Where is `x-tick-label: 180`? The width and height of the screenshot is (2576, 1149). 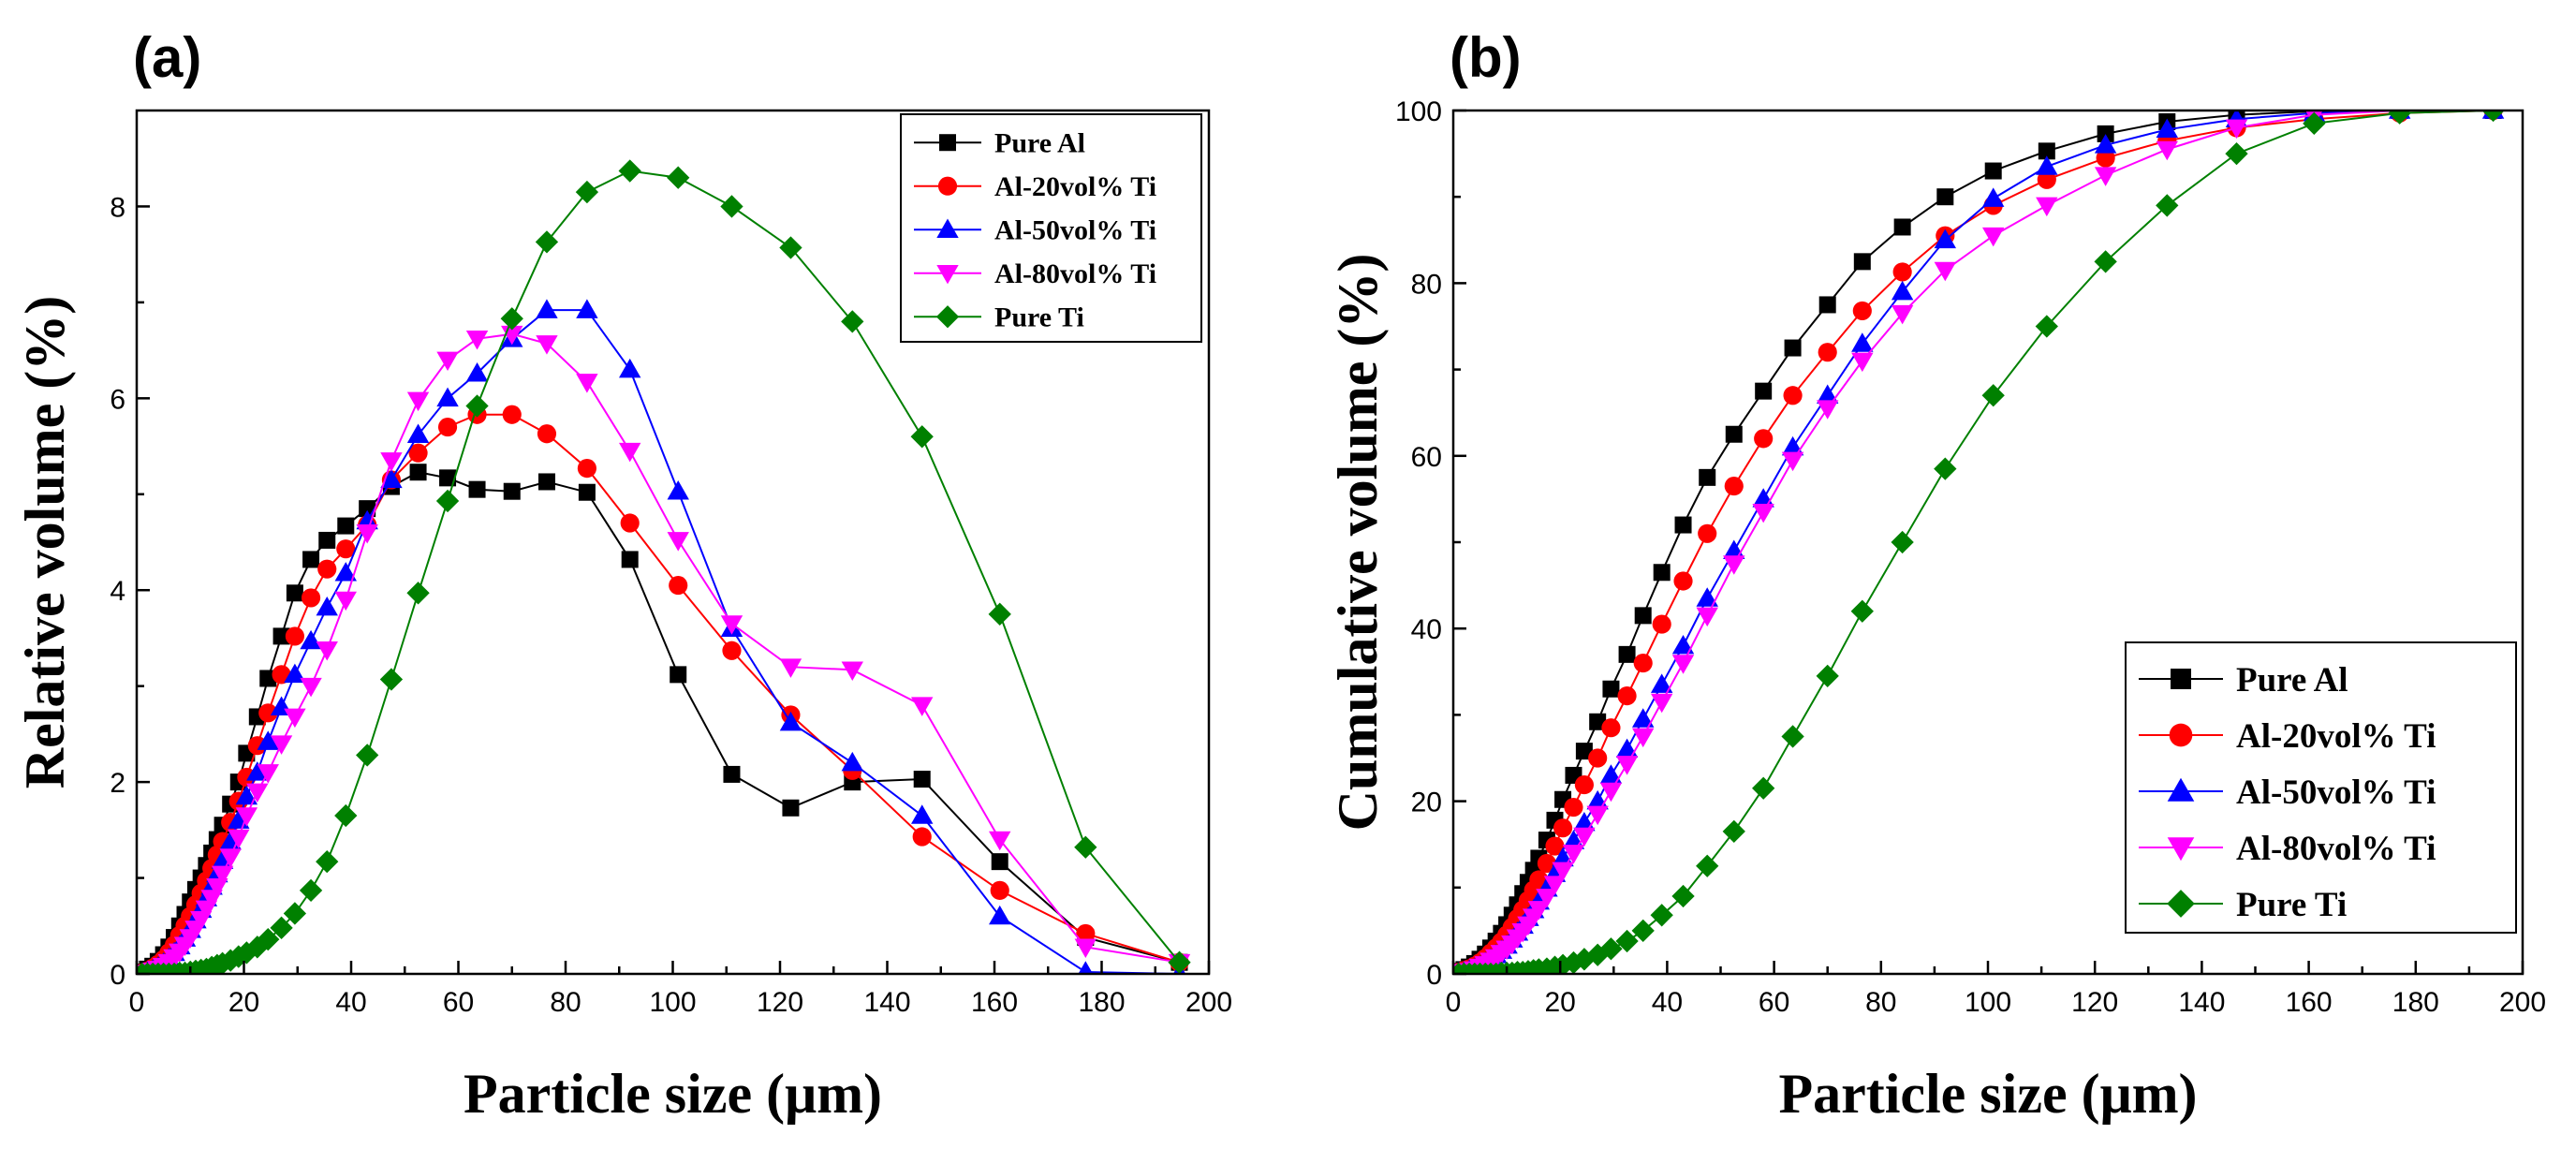 x-tick-label: 180 is located at coordinates (2415, 1002).